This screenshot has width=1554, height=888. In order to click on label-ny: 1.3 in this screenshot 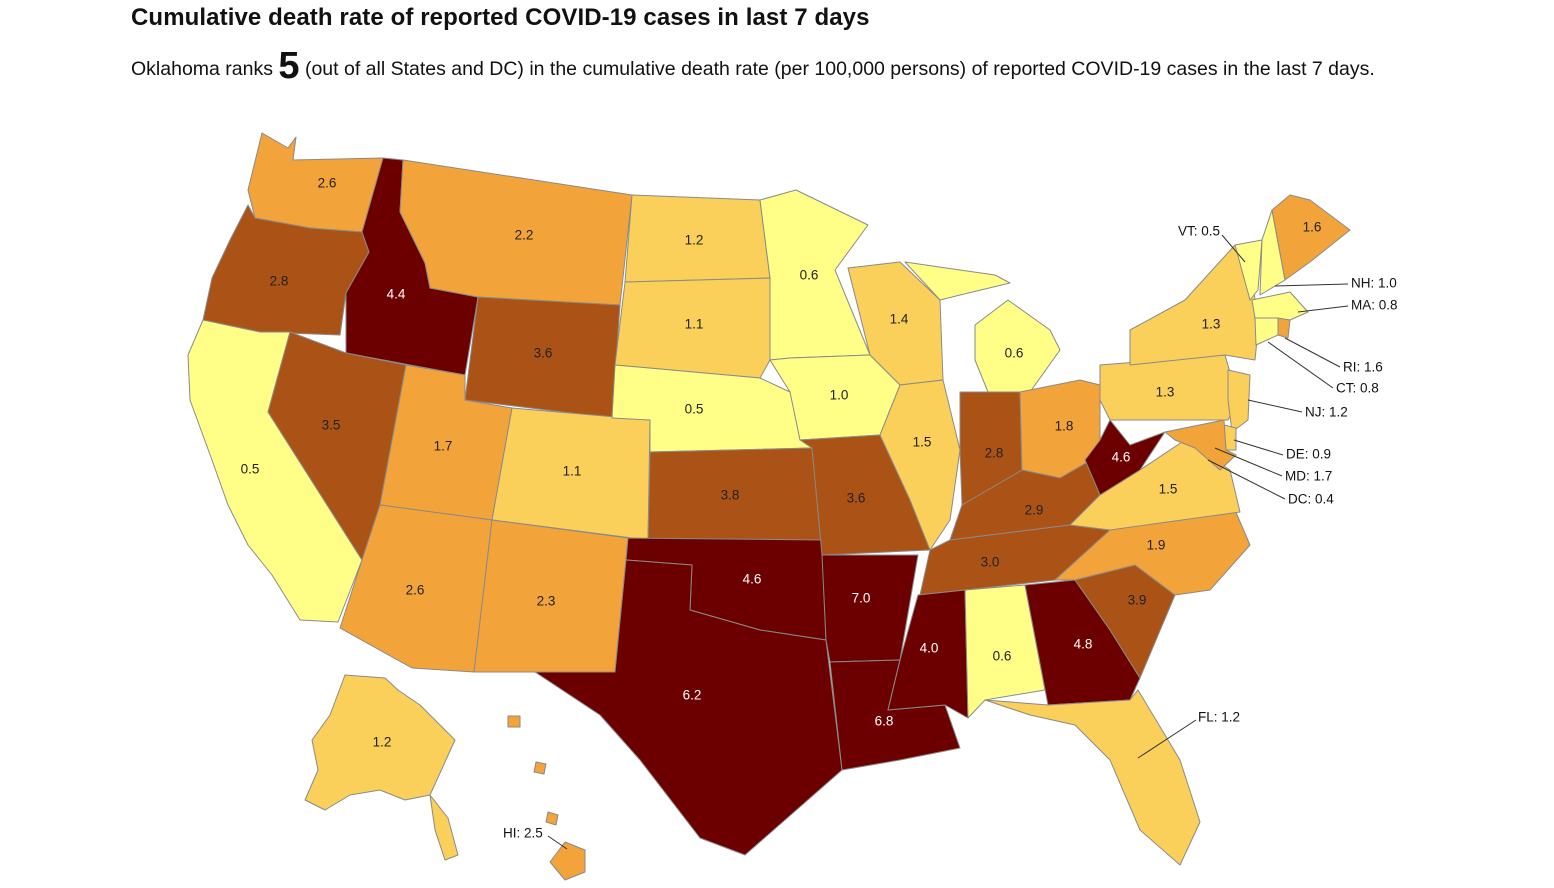, I will do `click(1211, 324)`.